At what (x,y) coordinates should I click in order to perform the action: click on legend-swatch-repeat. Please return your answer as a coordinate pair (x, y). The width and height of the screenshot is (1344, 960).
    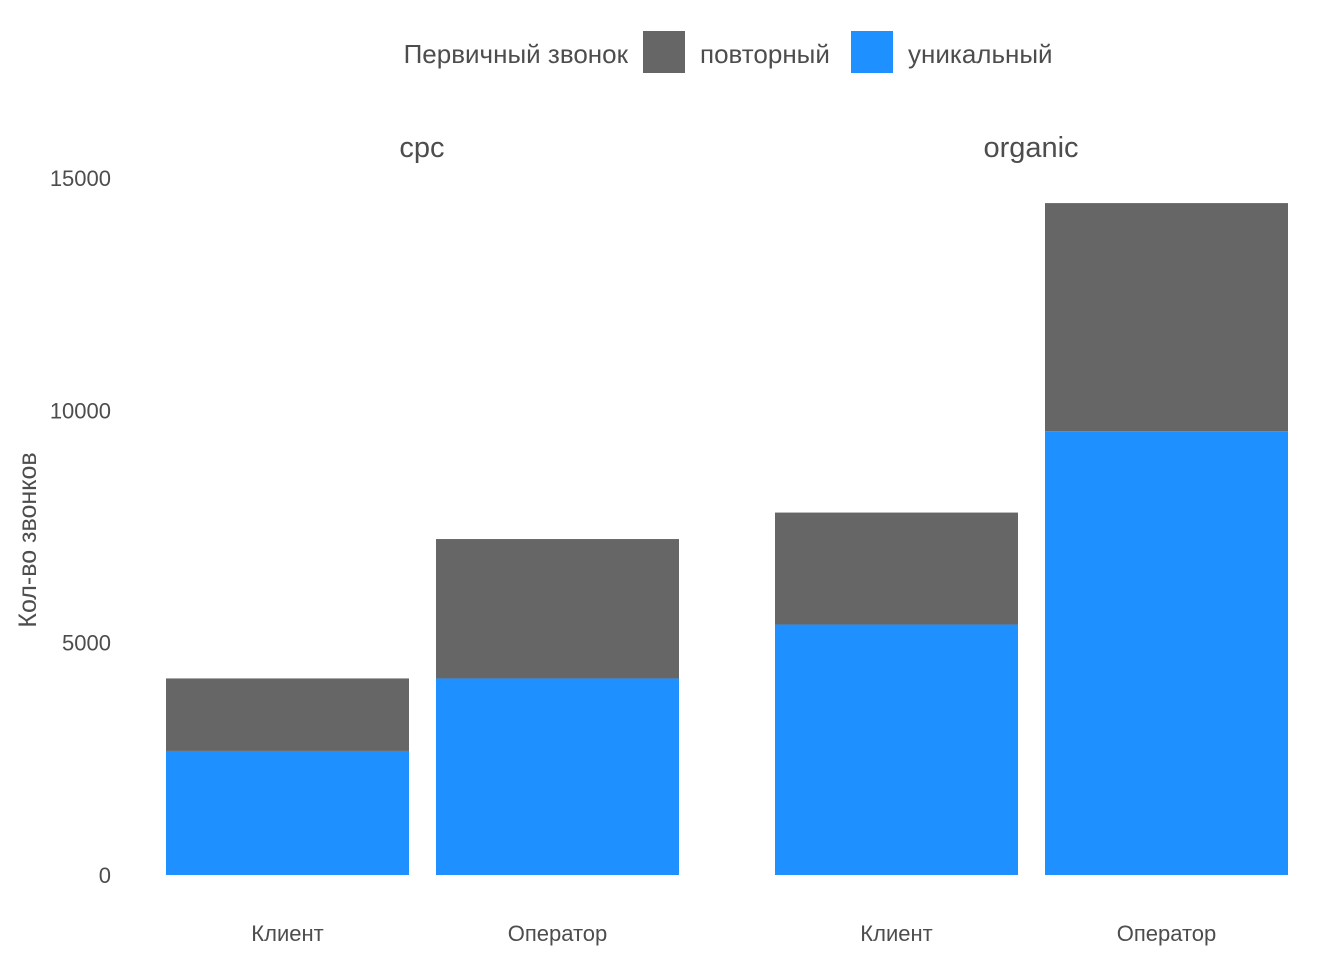
    Looking at the image, I should click on (664, 52).